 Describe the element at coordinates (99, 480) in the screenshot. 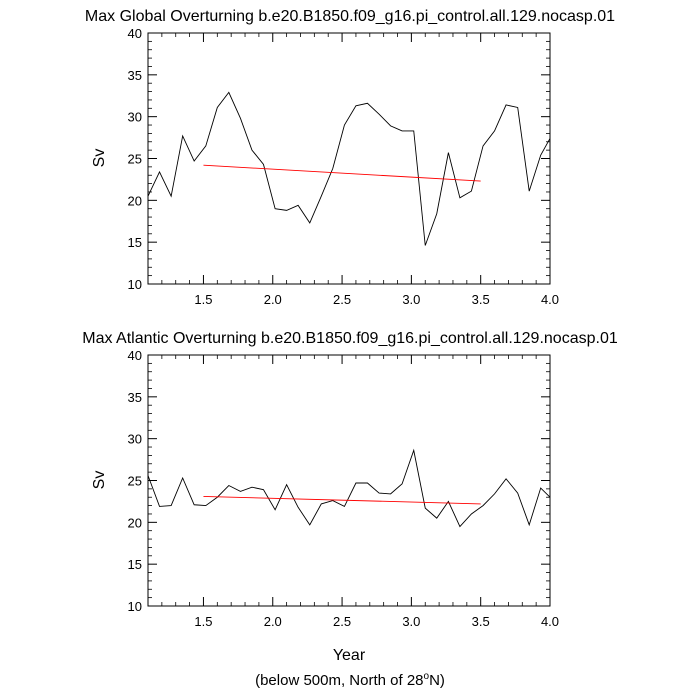

I see `atlantic-y-axis-title: Sv` at that location.